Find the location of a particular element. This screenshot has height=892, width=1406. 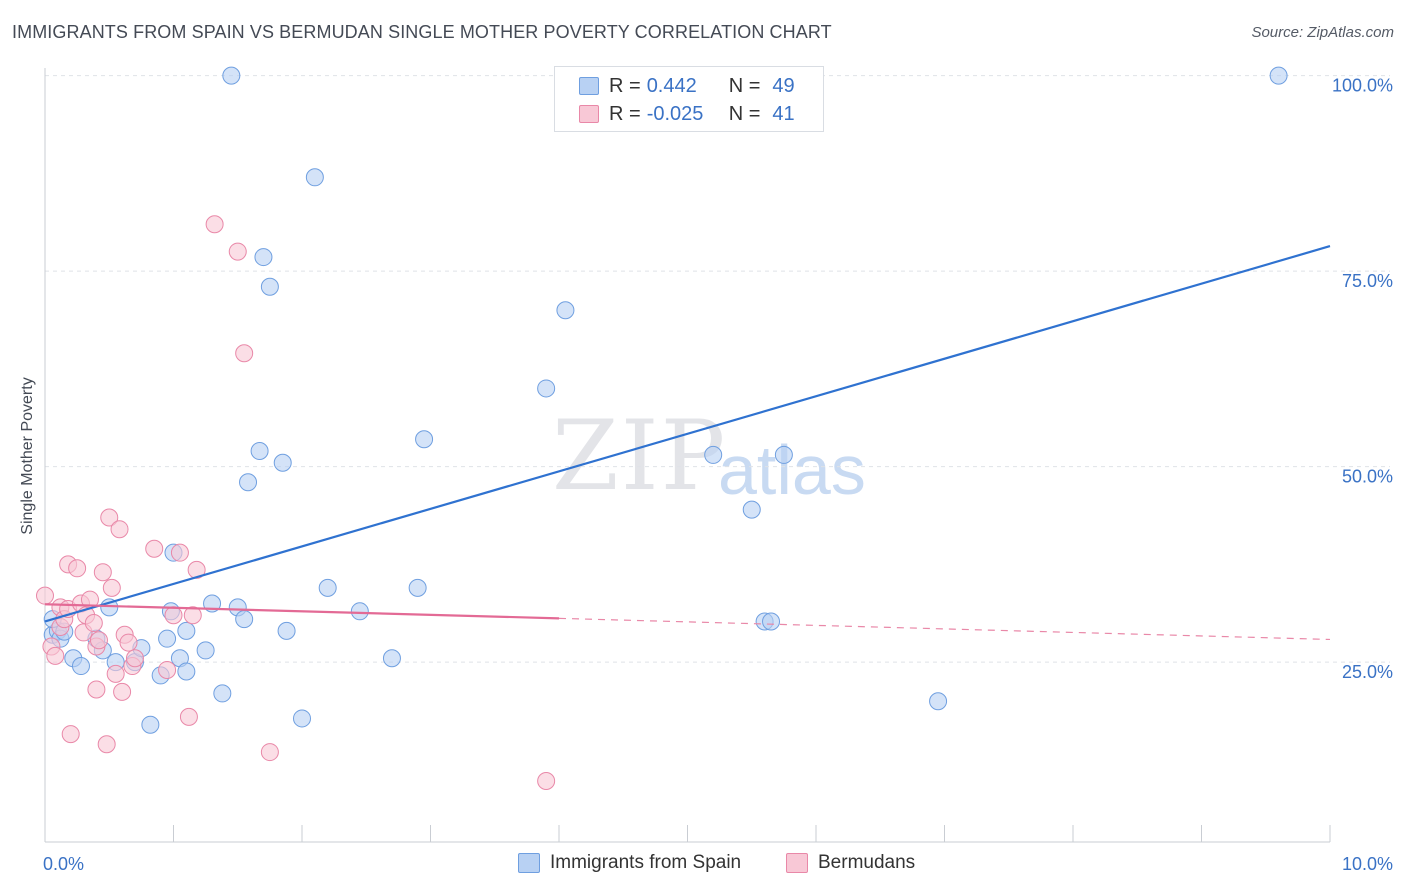

bottom-legend-label-bermudans: Bermudans is located at coordinates (867, 862).